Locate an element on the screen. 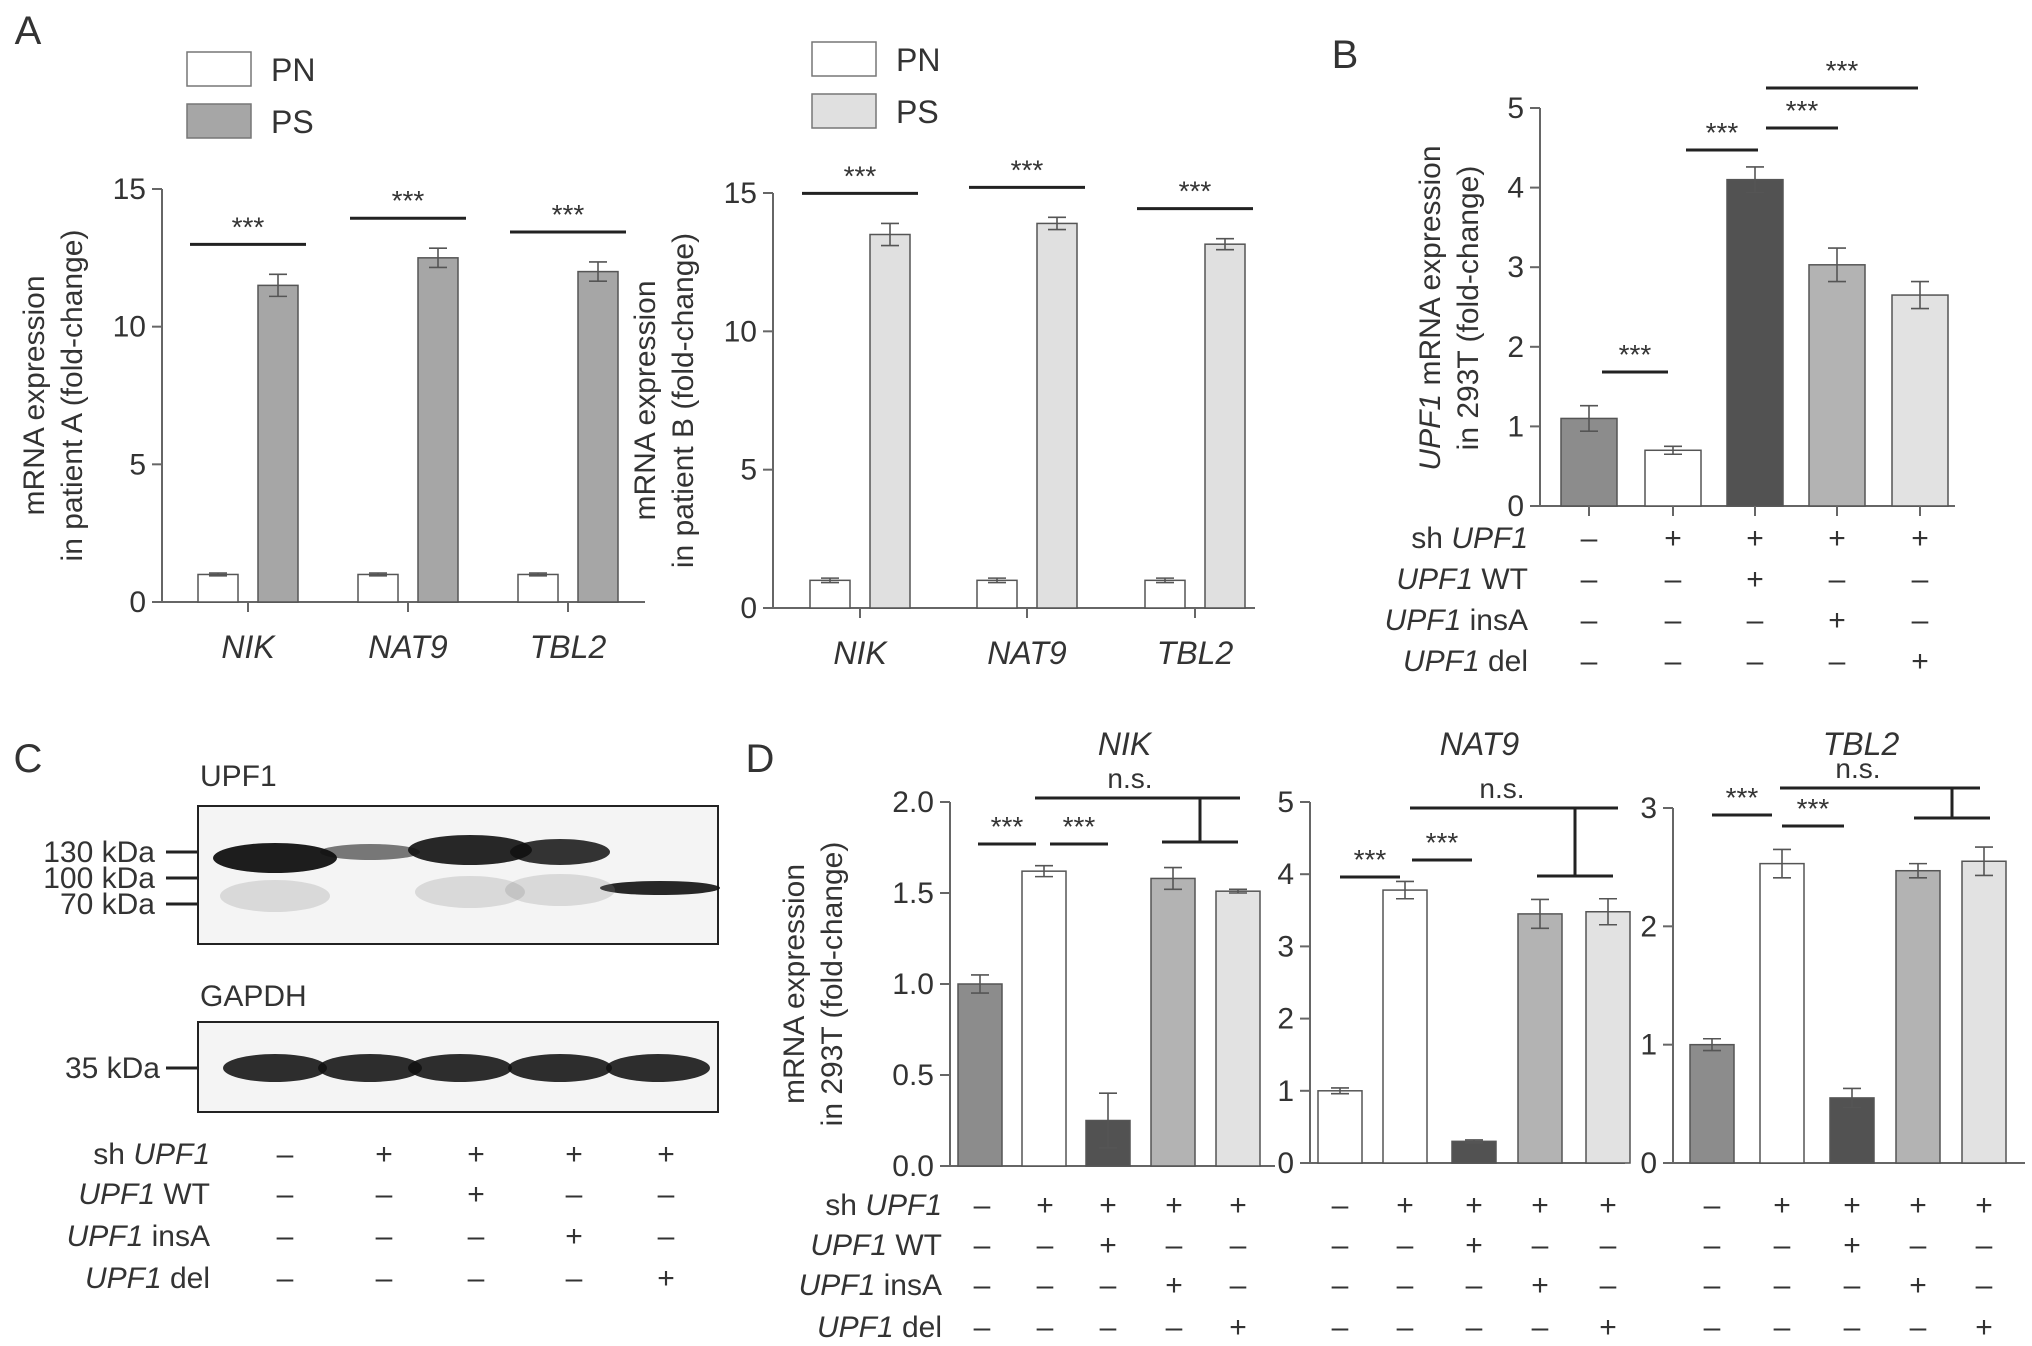 Image resolution: width=2032 pixels, height=1346 pixels. y-tick-label: 5 is located at coordinates (1515, 108).